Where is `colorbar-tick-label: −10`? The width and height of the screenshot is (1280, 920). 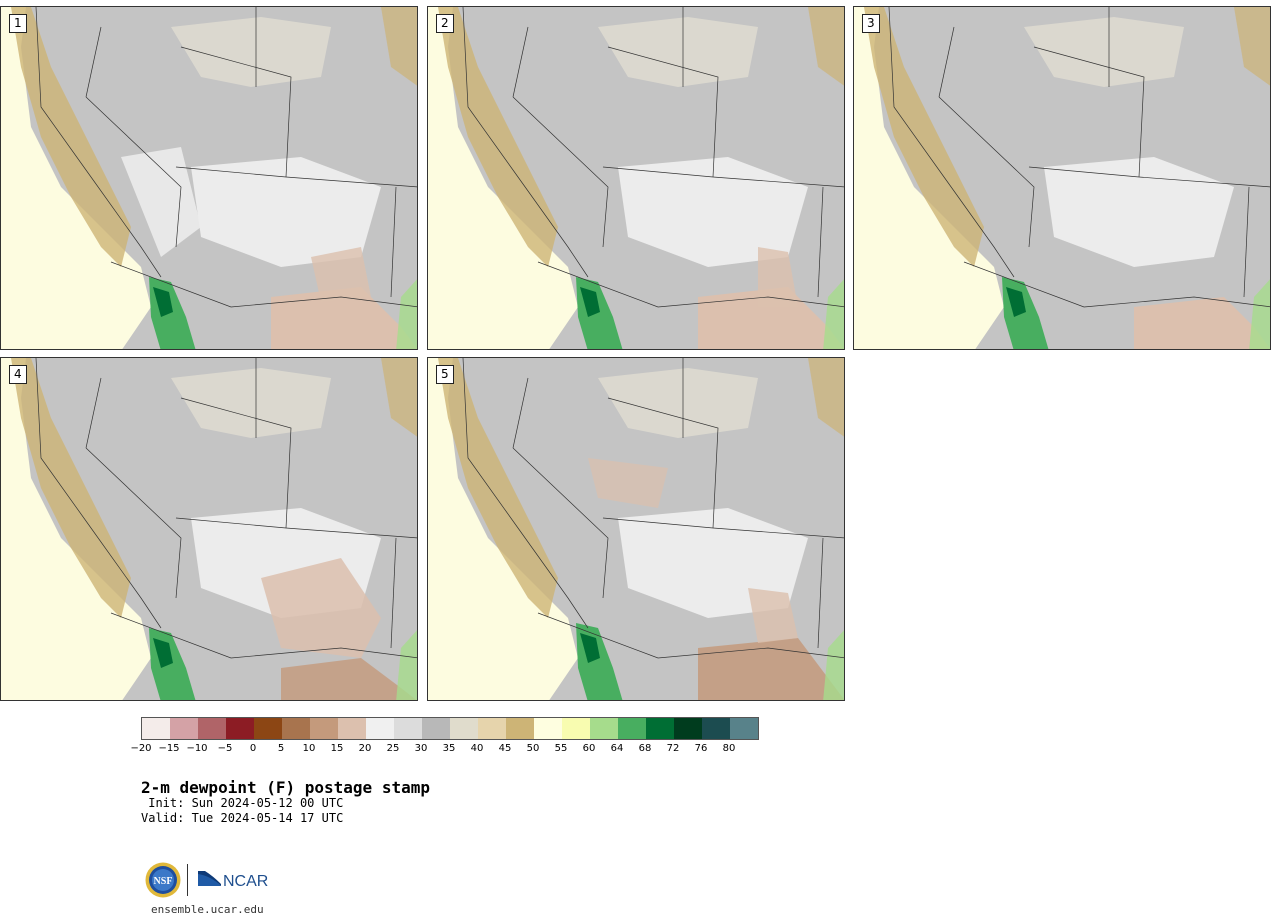
colorbar-tick-label: −10 is located at coordinates (197, 748).